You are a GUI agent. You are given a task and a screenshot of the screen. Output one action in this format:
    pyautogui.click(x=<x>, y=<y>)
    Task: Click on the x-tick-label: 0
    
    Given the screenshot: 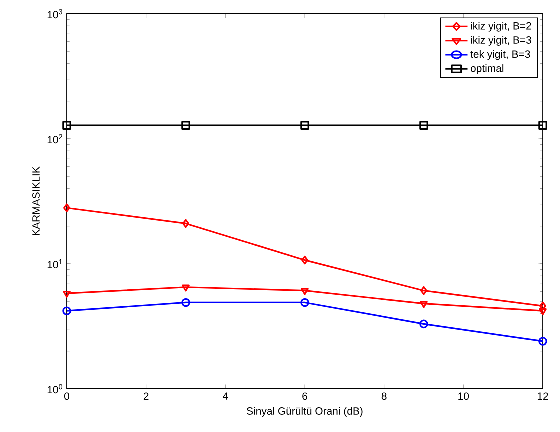 What is the action you would take?
    pyautogui.click(x=67, y=396)
    